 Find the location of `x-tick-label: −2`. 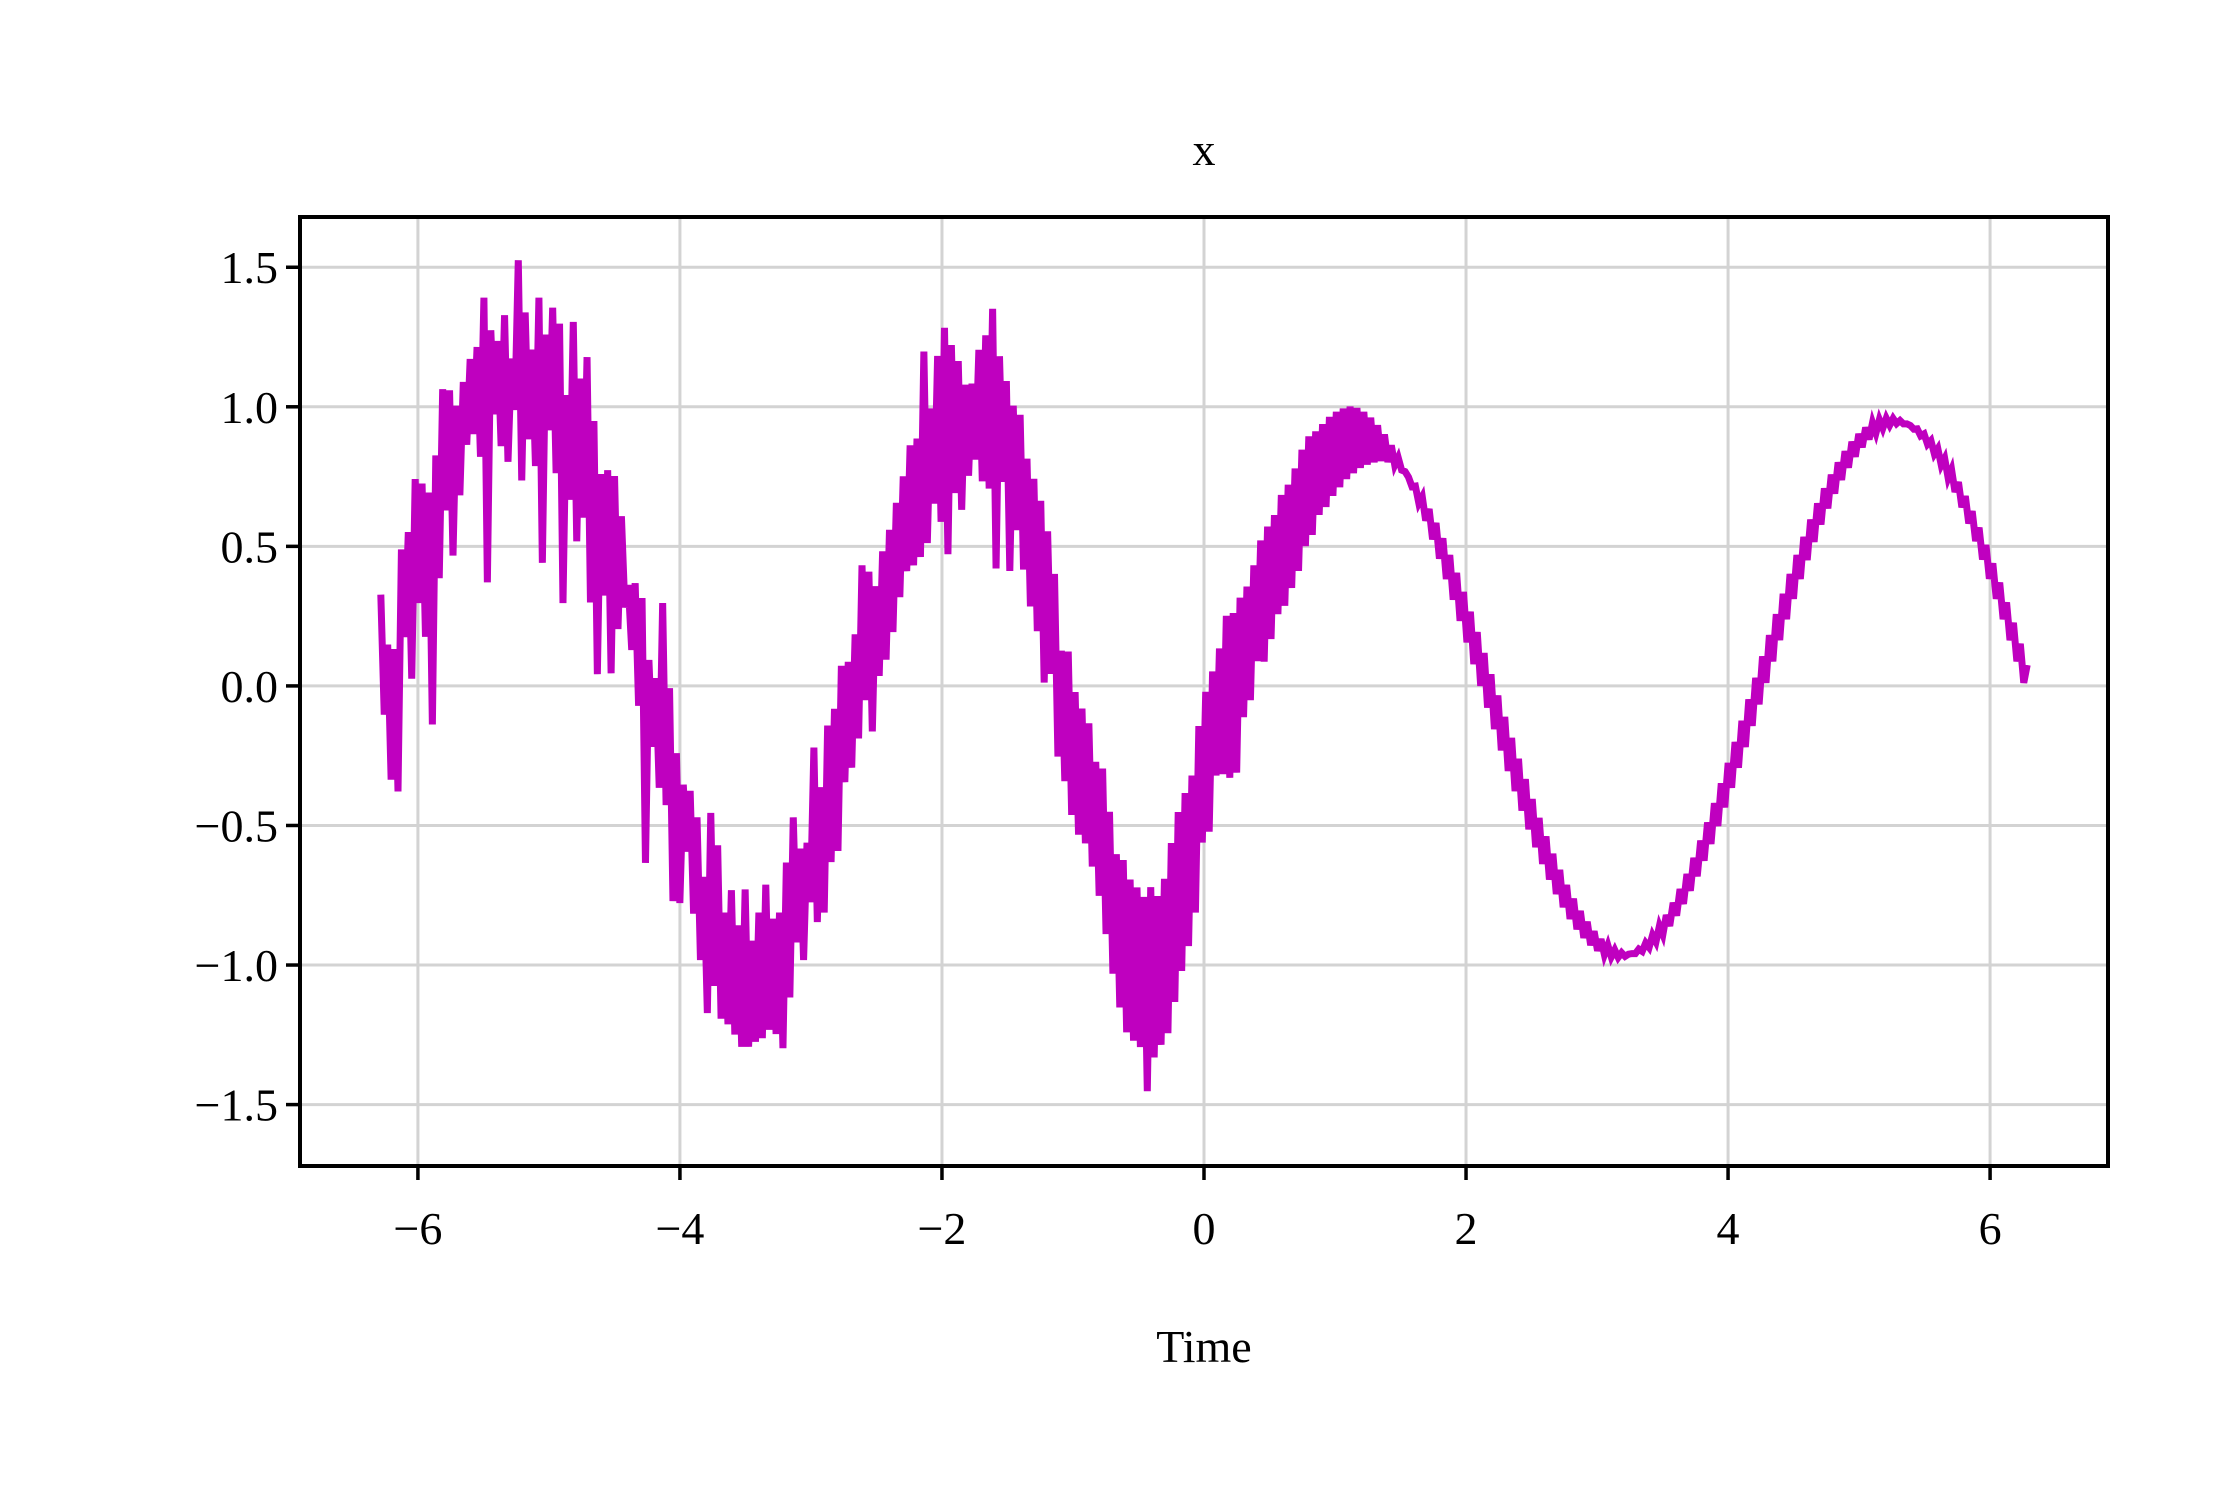

x-tick-label: −2 is located at coordinates (941, 1228).